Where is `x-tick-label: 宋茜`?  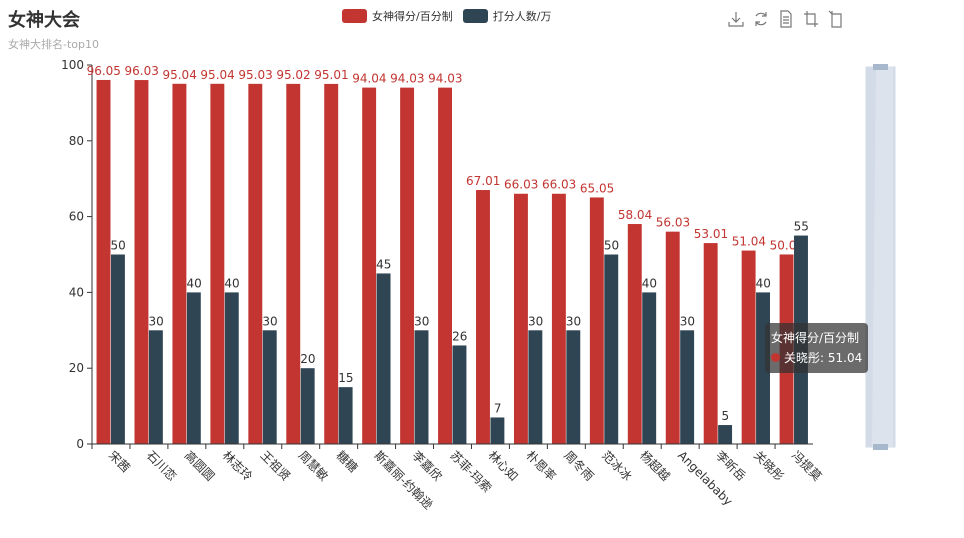 x-tick-label: 宋茜 is located at coordinates (120, 462).